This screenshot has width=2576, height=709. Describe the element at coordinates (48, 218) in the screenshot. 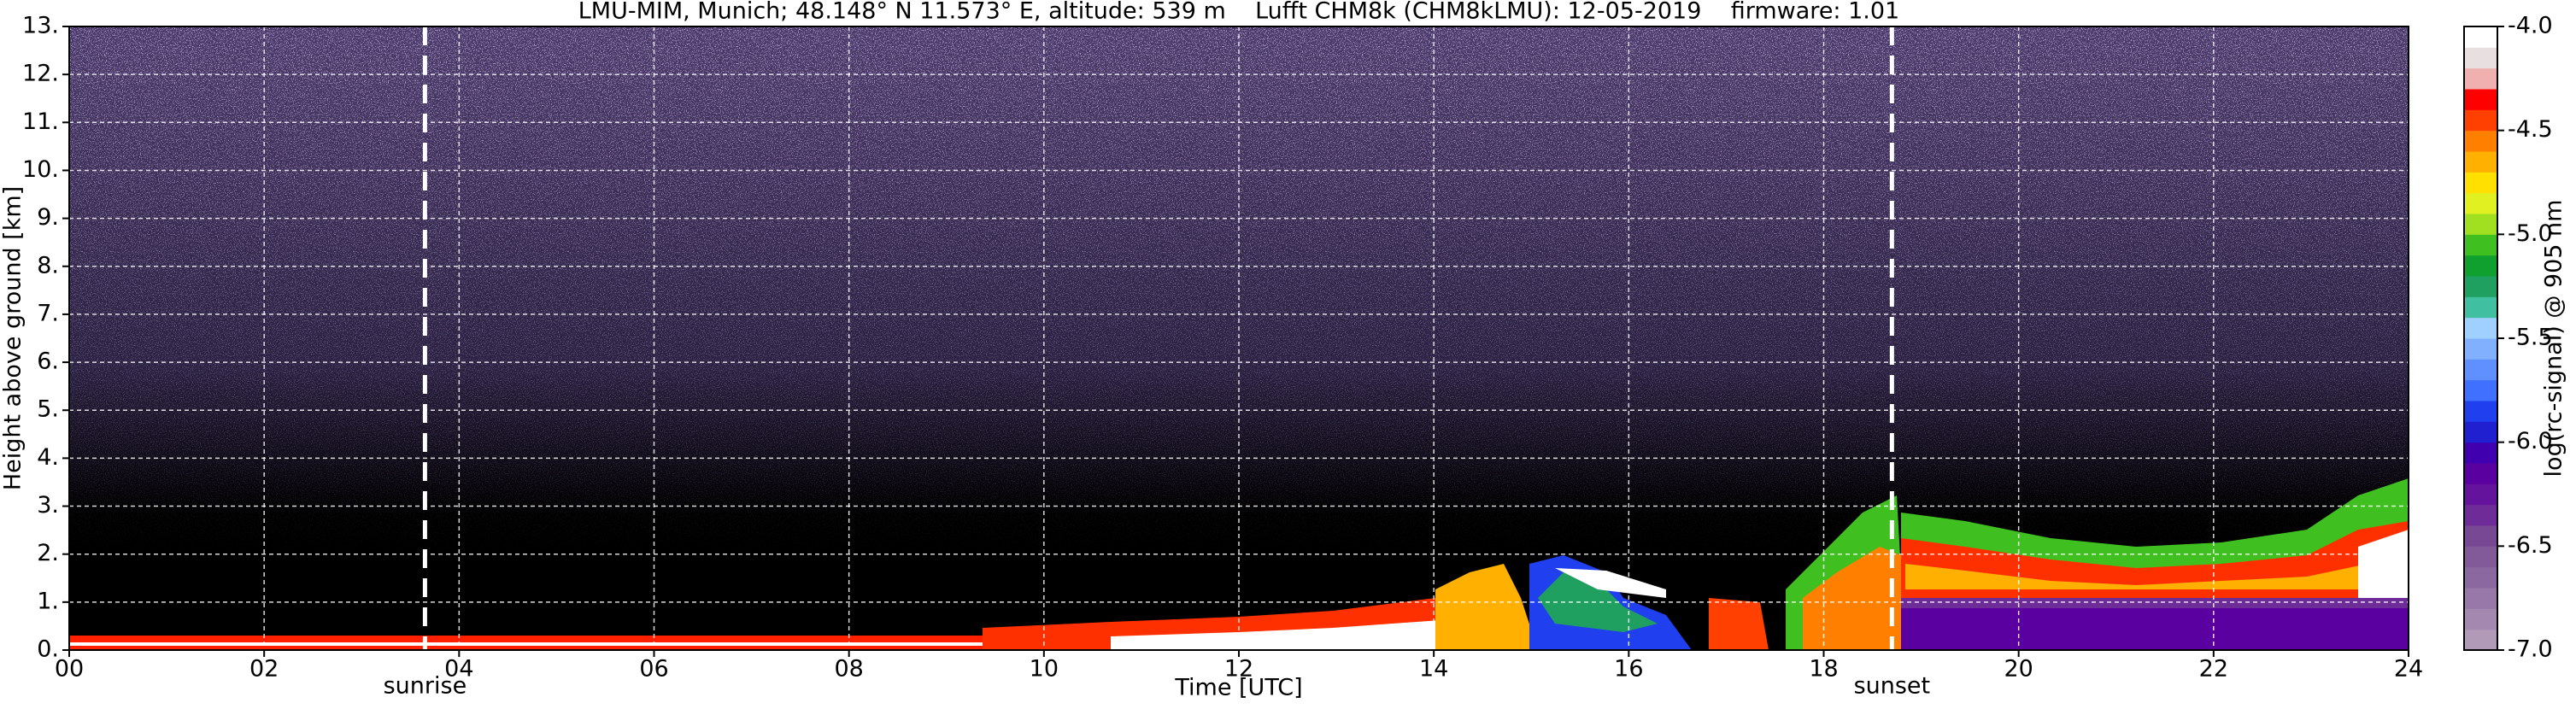

I see `y-tick-label: 9.` at that location.